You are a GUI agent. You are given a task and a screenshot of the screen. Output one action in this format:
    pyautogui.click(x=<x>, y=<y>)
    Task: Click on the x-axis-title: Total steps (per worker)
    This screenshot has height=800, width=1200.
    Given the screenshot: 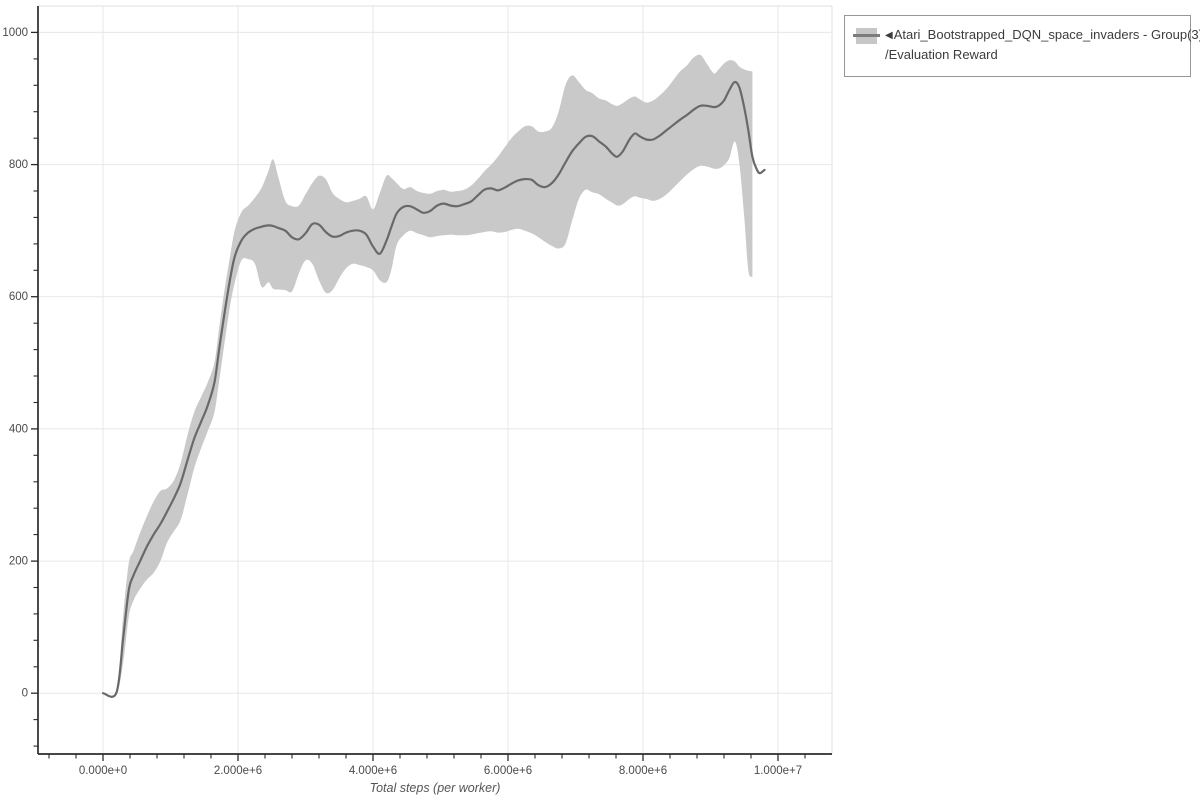 What is the action you would take?
    pyautogui.click(x=435, y=788)
    